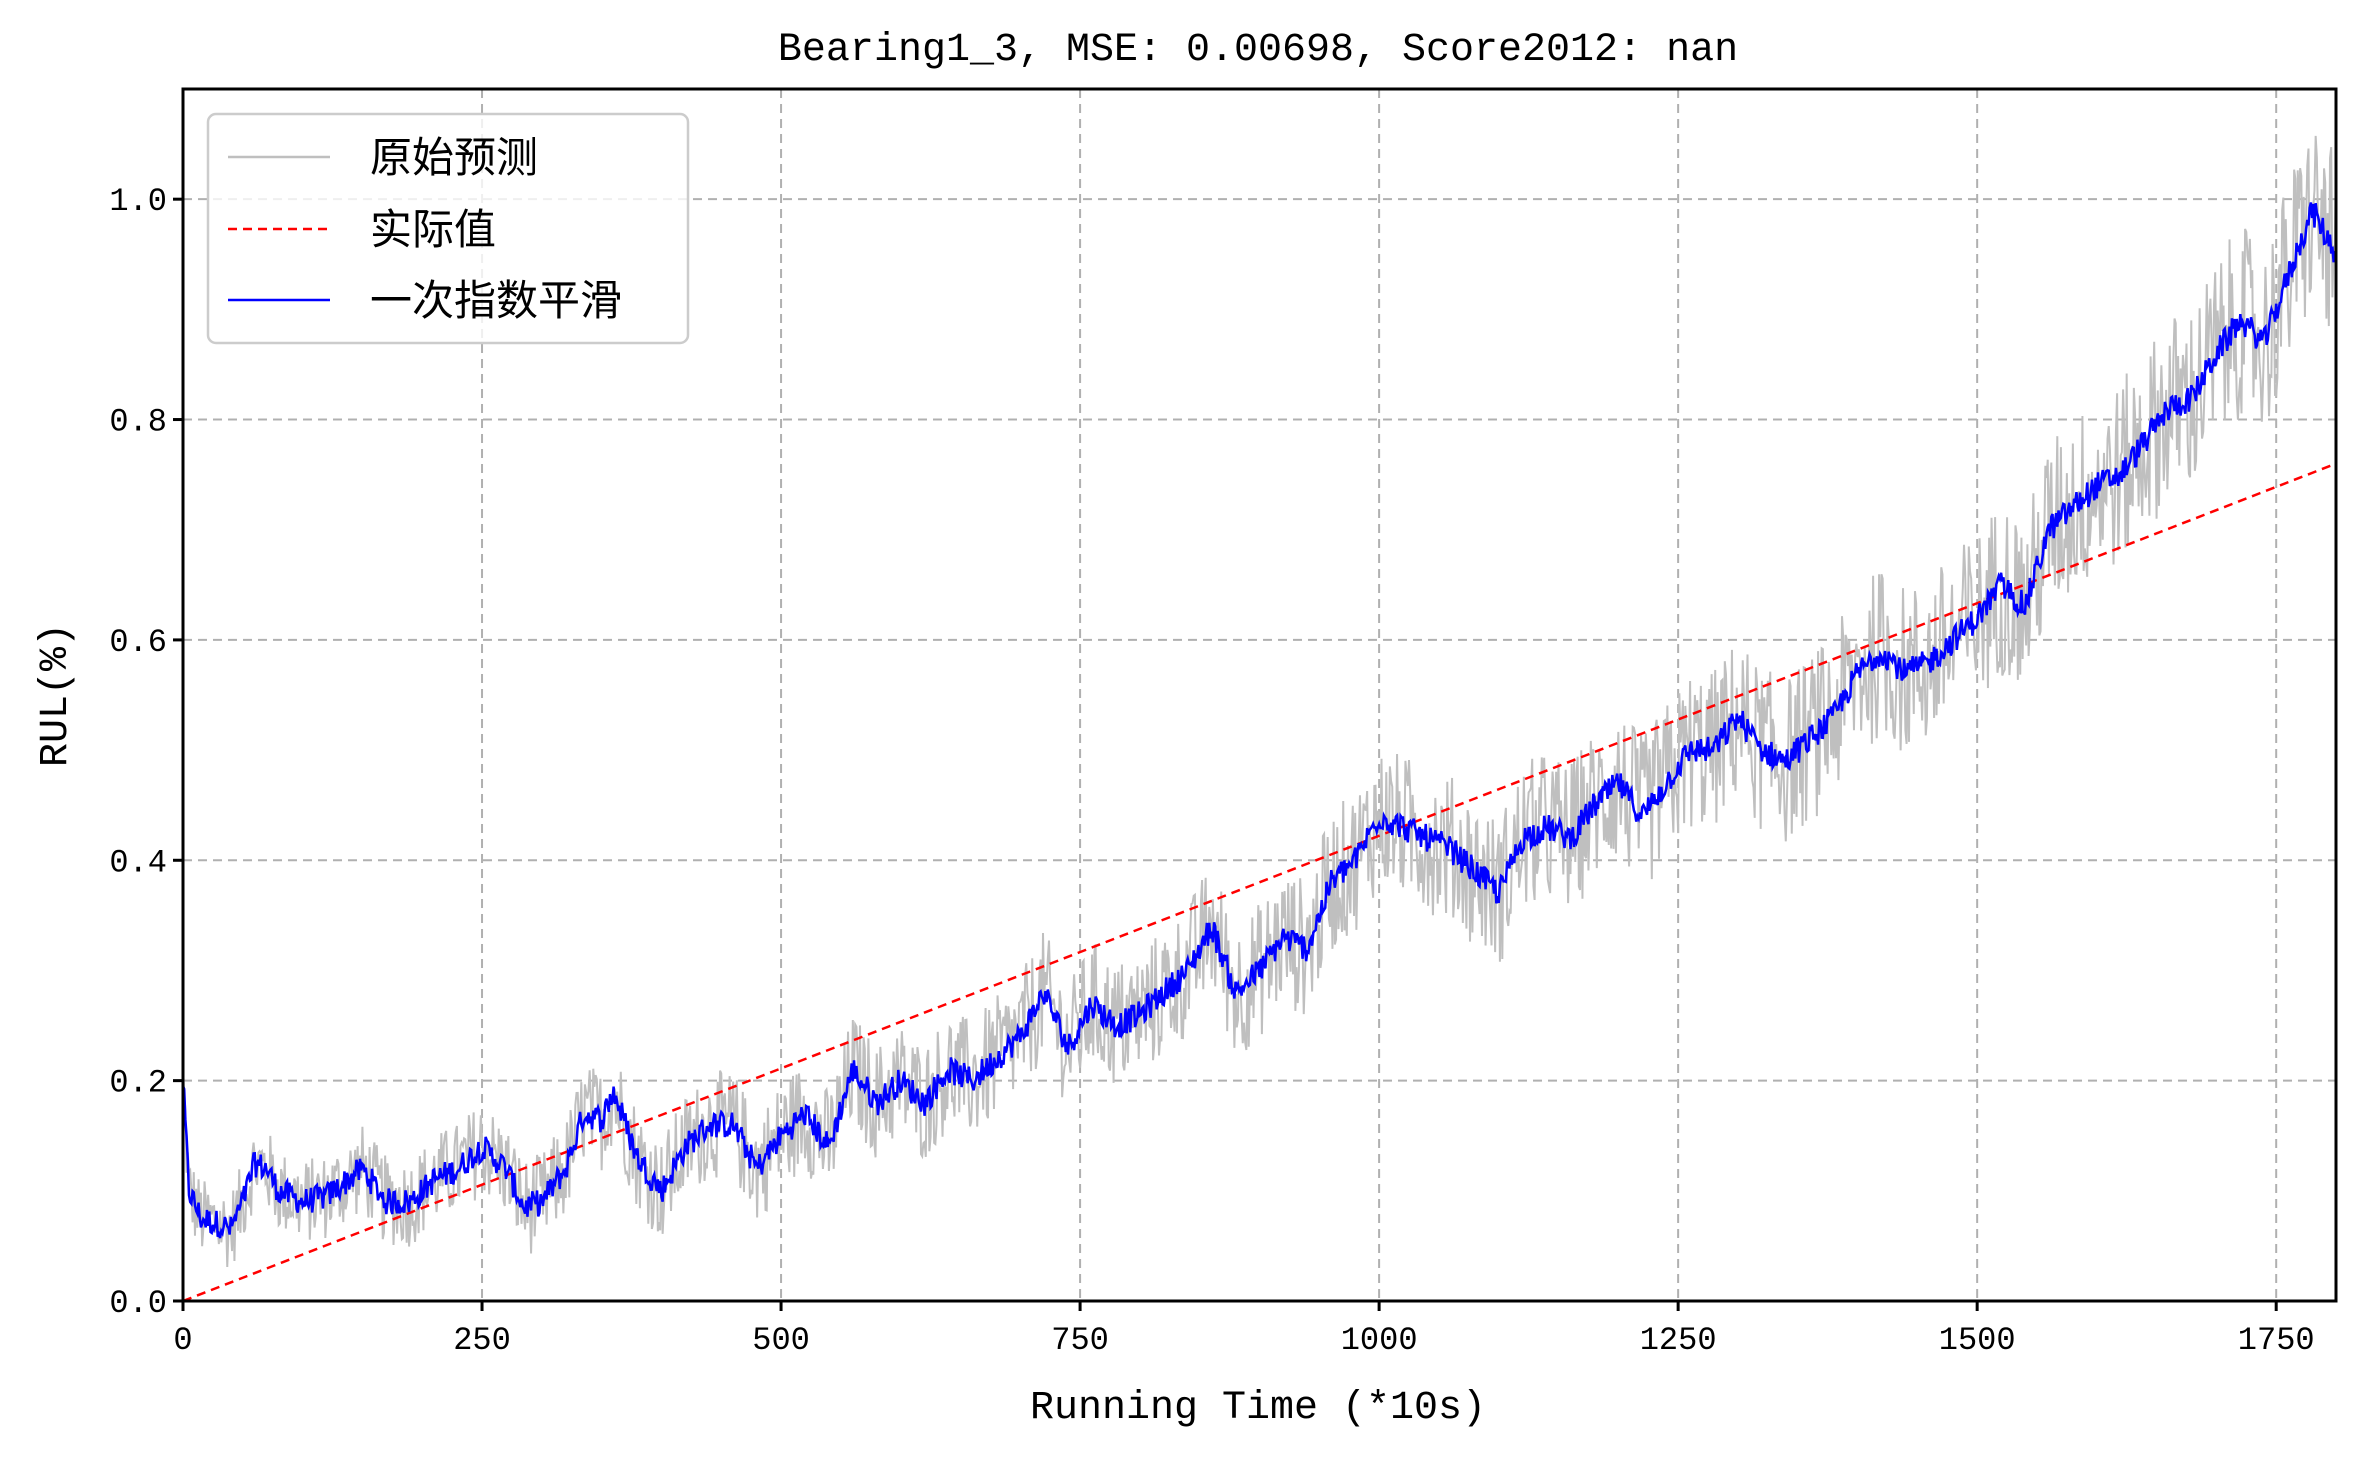 The height and width of the screenshot is (1458, 2366). Describe the element at coordinates (138, 1303) in the screenshot. I see `y-tick-label: 0.0` at that location.